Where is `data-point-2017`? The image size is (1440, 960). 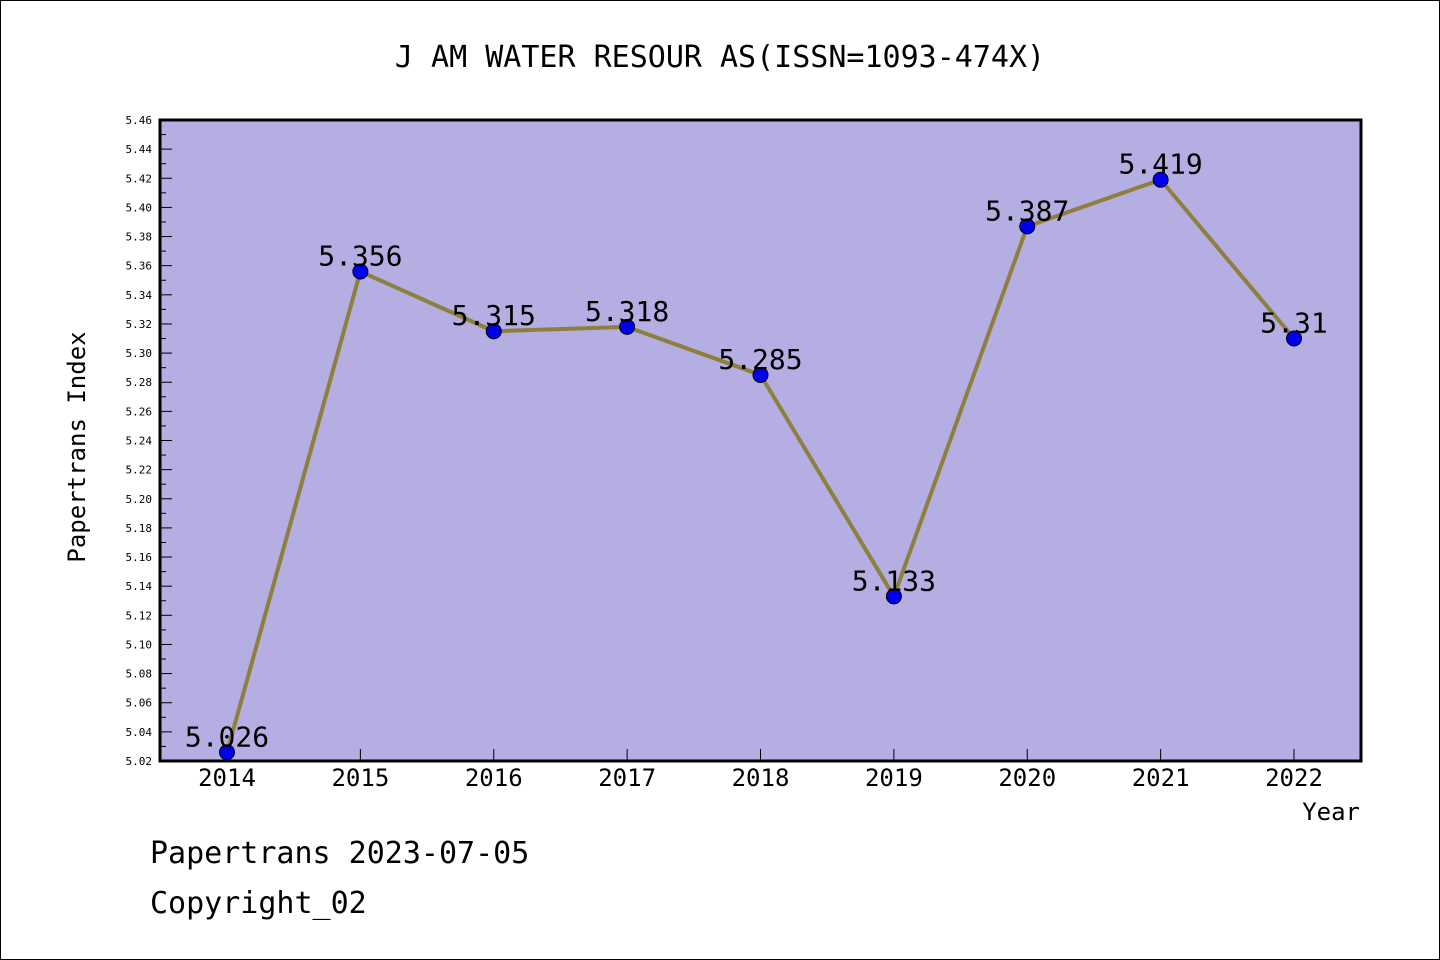
data-point-2017 is located at coordinates (627, 326).